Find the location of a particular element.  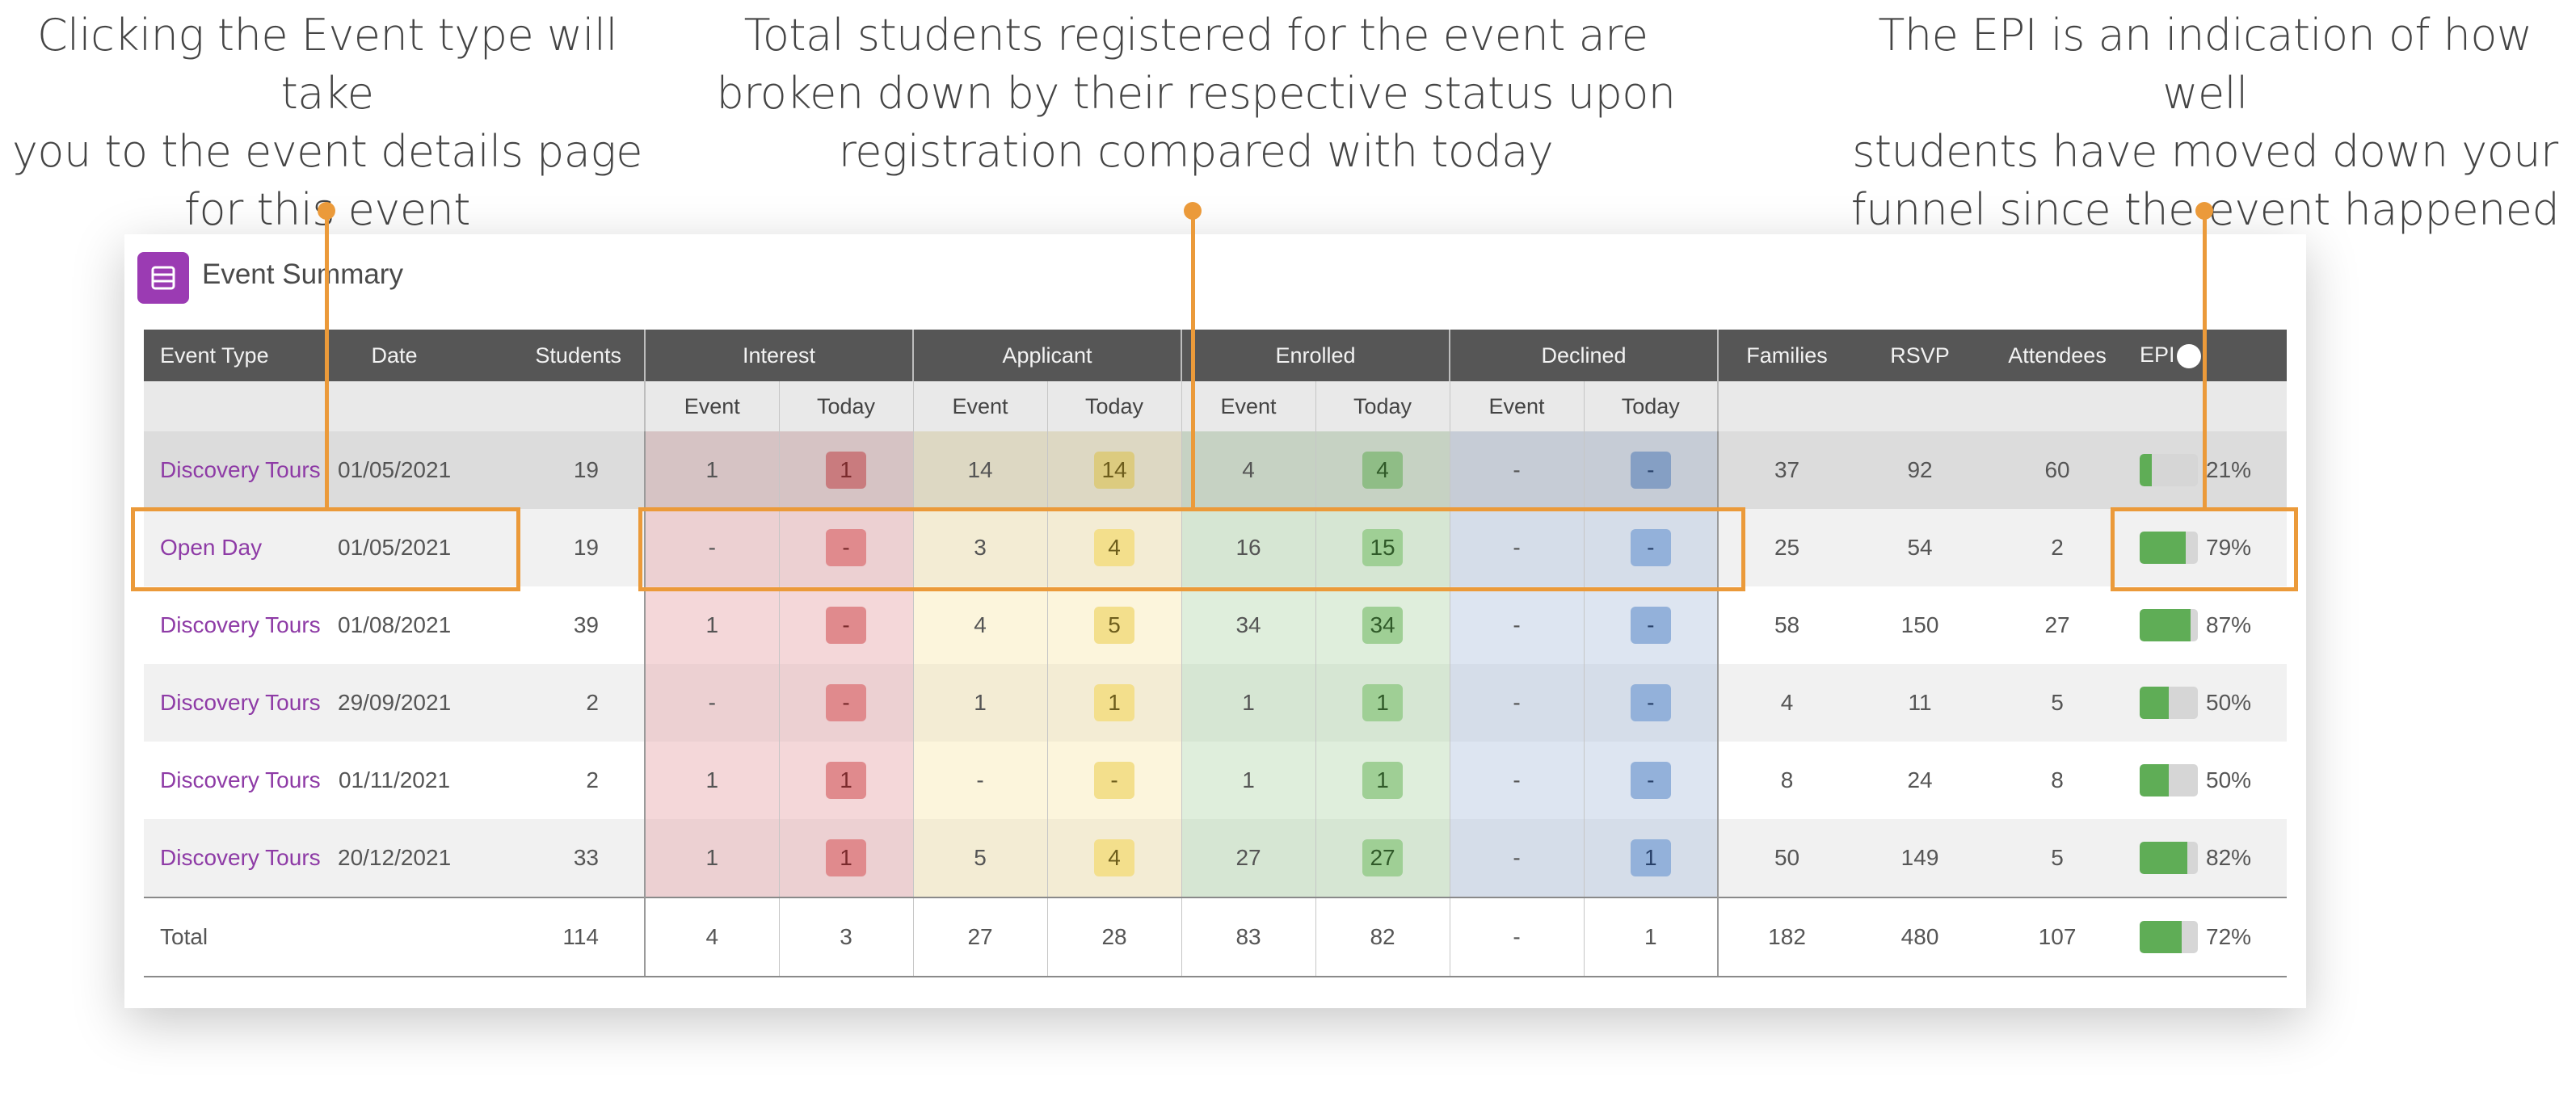

col-rsvp: RSVP is located at coordinates (1920, 355).